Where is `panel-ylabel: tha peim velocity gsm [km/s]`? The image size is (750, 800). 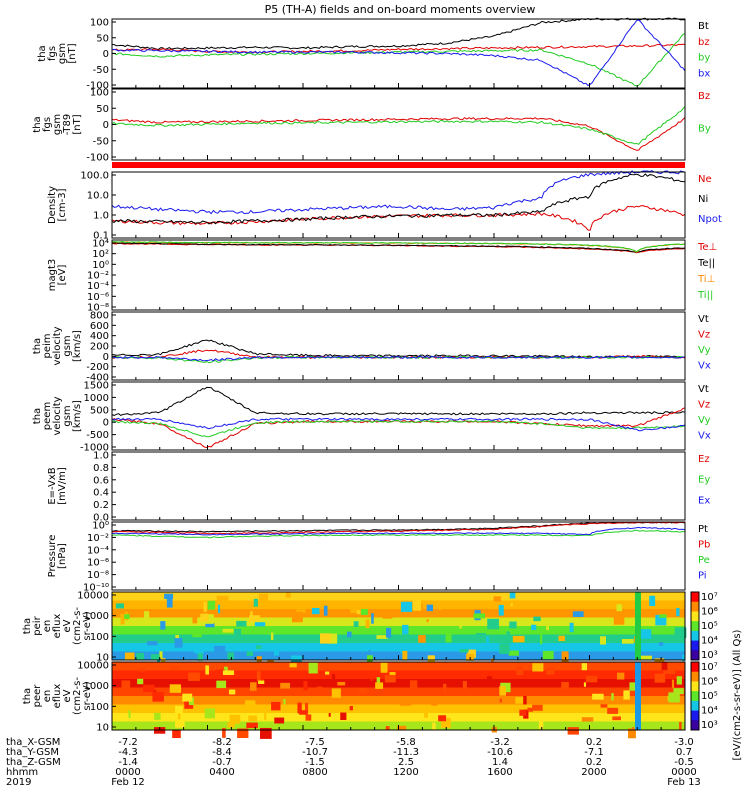 panel-ylabel: tha peim velocity gsm [km/s] is located at coordinates (57, 345).